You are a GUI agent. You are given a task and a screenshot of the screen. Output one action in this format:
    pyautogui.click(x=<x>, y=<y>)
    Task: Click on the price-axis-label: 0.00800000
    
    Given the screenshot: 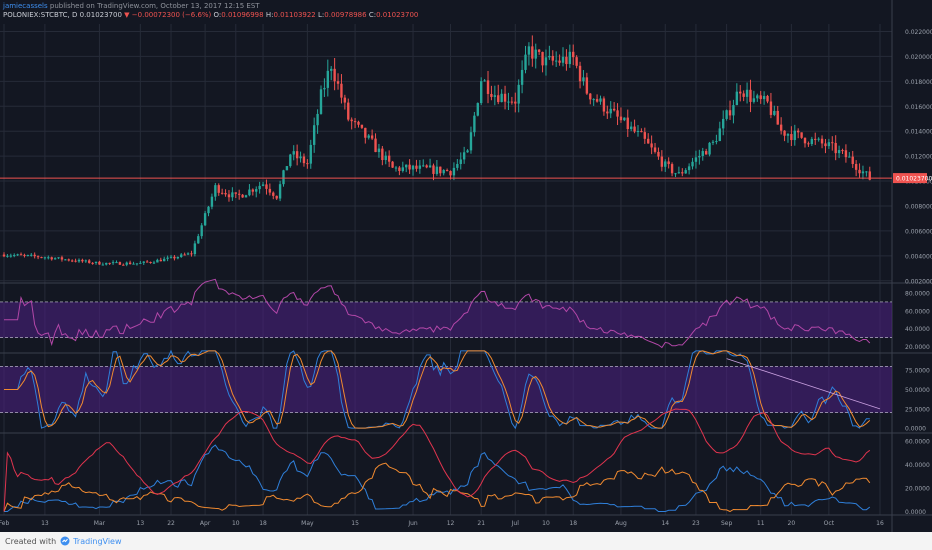 What is the action you would take?
    pyautogui.click(x=918, y=206)
    